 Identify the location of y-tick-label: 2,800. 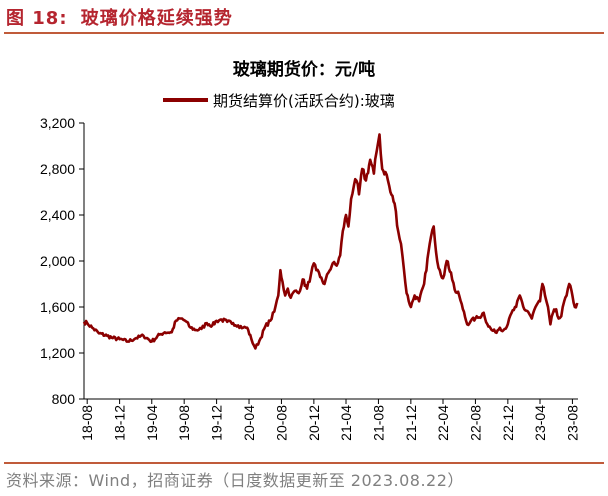
(57, 169).